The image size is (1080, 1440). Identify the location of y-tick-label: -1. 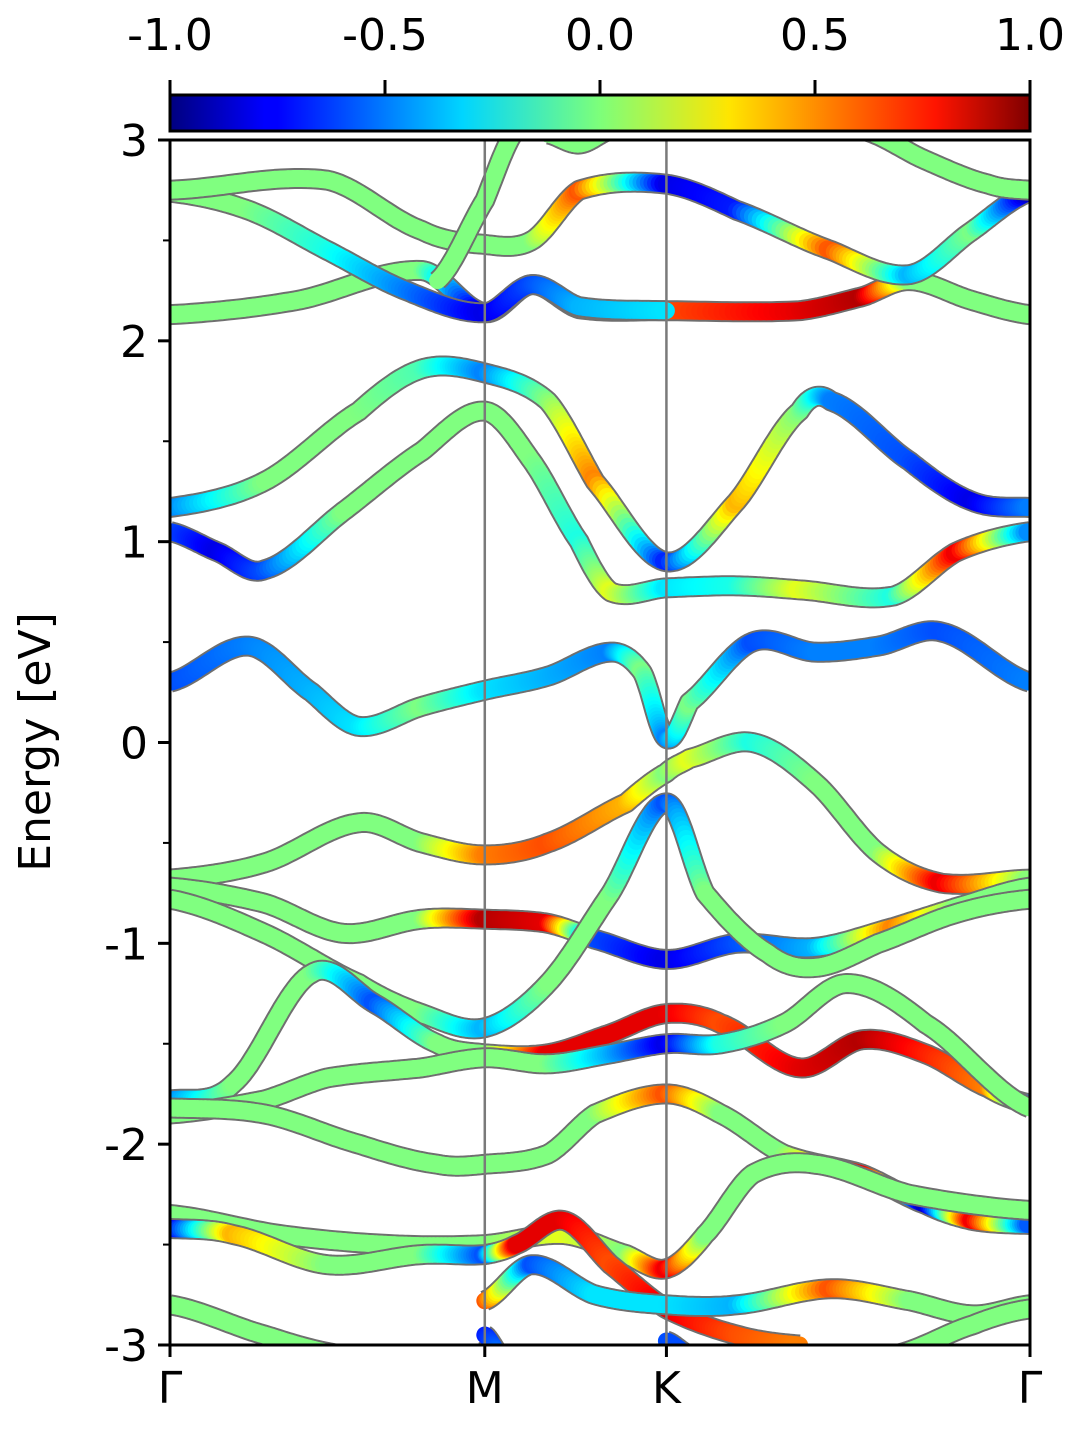
(126, 944).